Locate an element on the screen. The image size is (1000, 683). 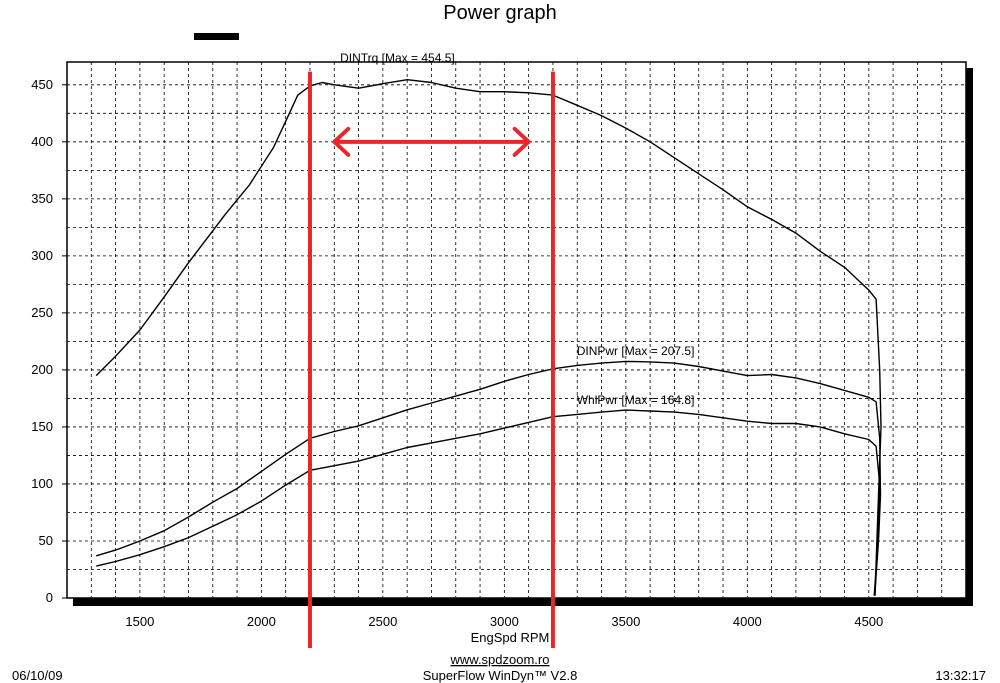
y-tick-label: 100 is located at coordinates (42, 483).